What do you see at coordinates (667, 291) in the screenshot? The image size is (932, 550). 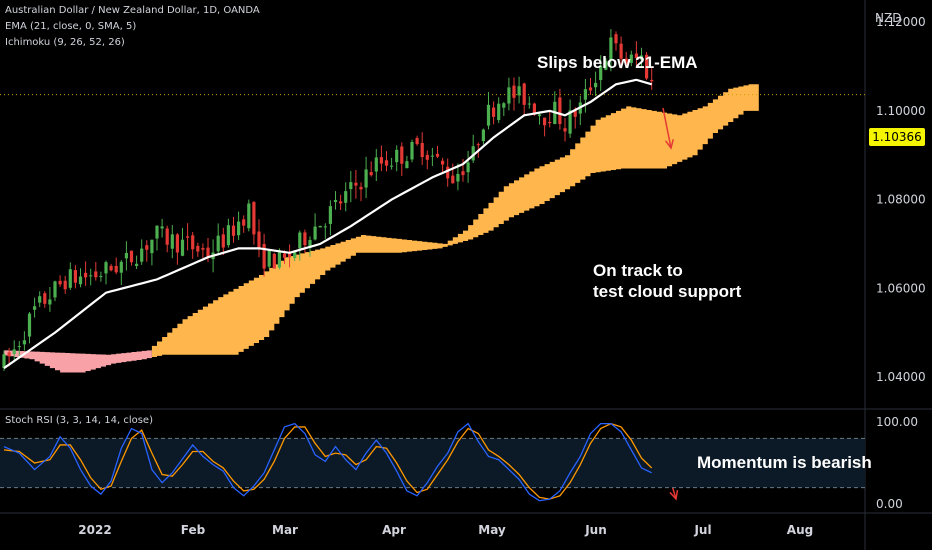 I see `annotation-on-track-line2: test cloud support` at bounding box center [667, 291].